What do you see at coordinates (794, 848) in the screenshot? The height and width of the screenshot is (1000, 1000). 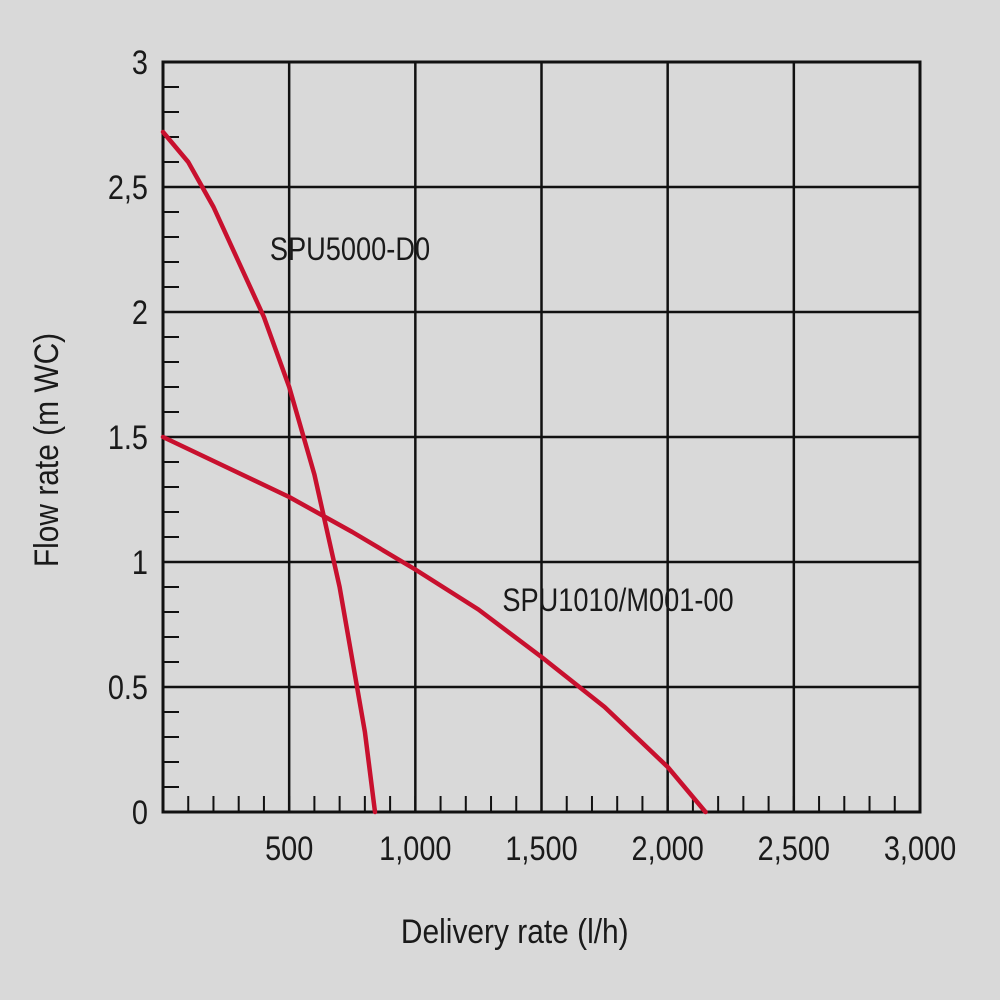 I see `x-tick-label: 2,500` at bounding box center [794, 848].